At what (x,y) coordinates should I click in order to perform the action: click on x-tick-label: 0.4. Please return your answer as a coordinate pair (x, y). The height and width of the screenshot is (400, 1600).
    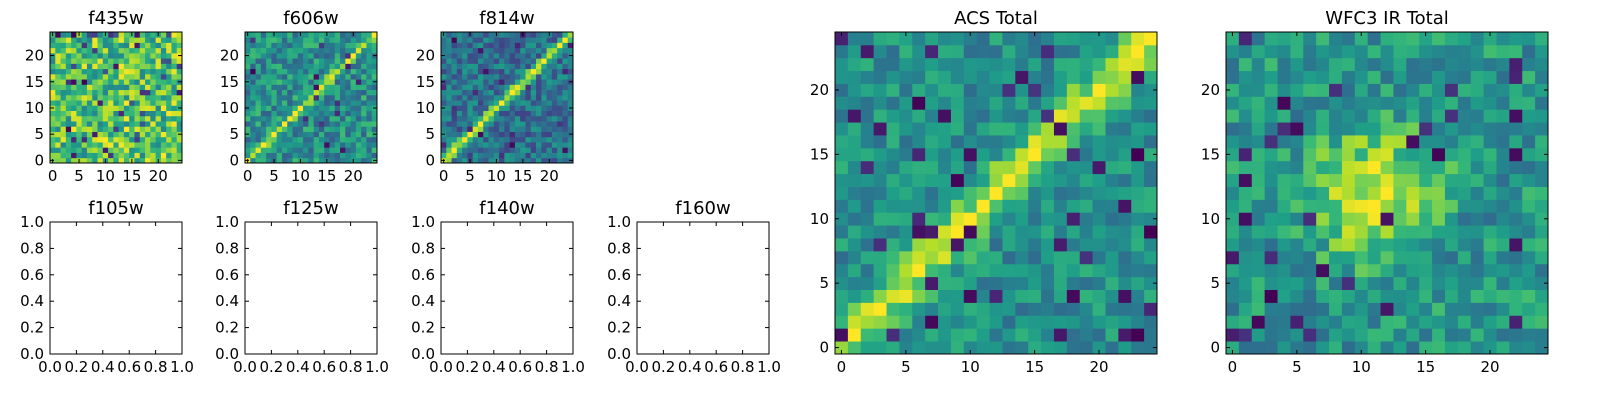
    Looking at the image, I should click on (690, 367).